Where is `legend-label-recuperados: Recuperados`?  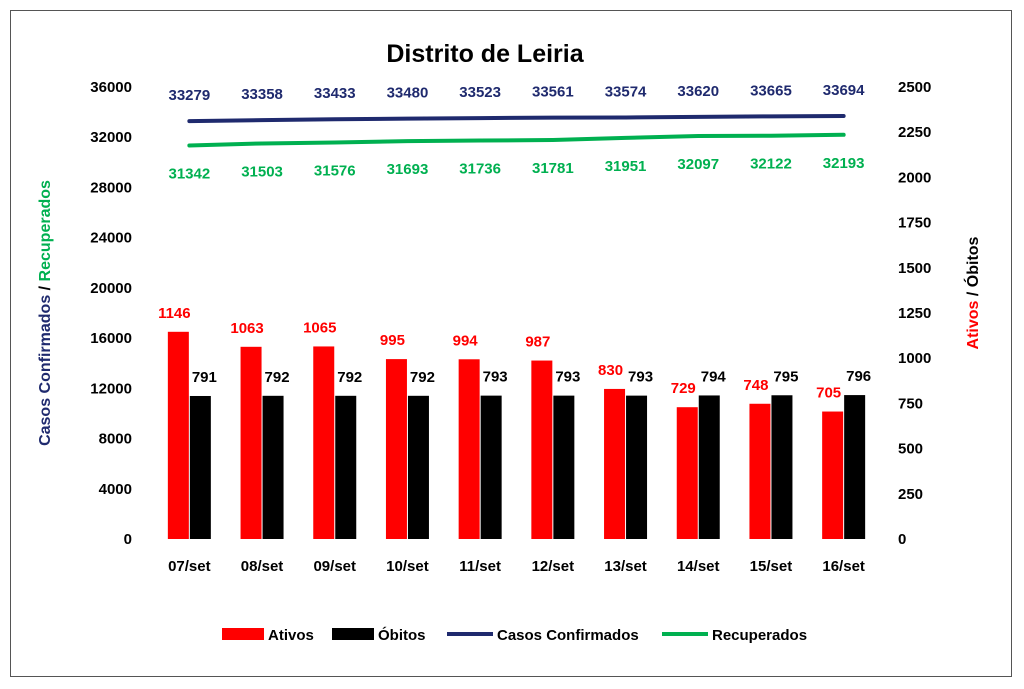
legend-label-recuperados: Recuperados is located at coordinates (759, 635).